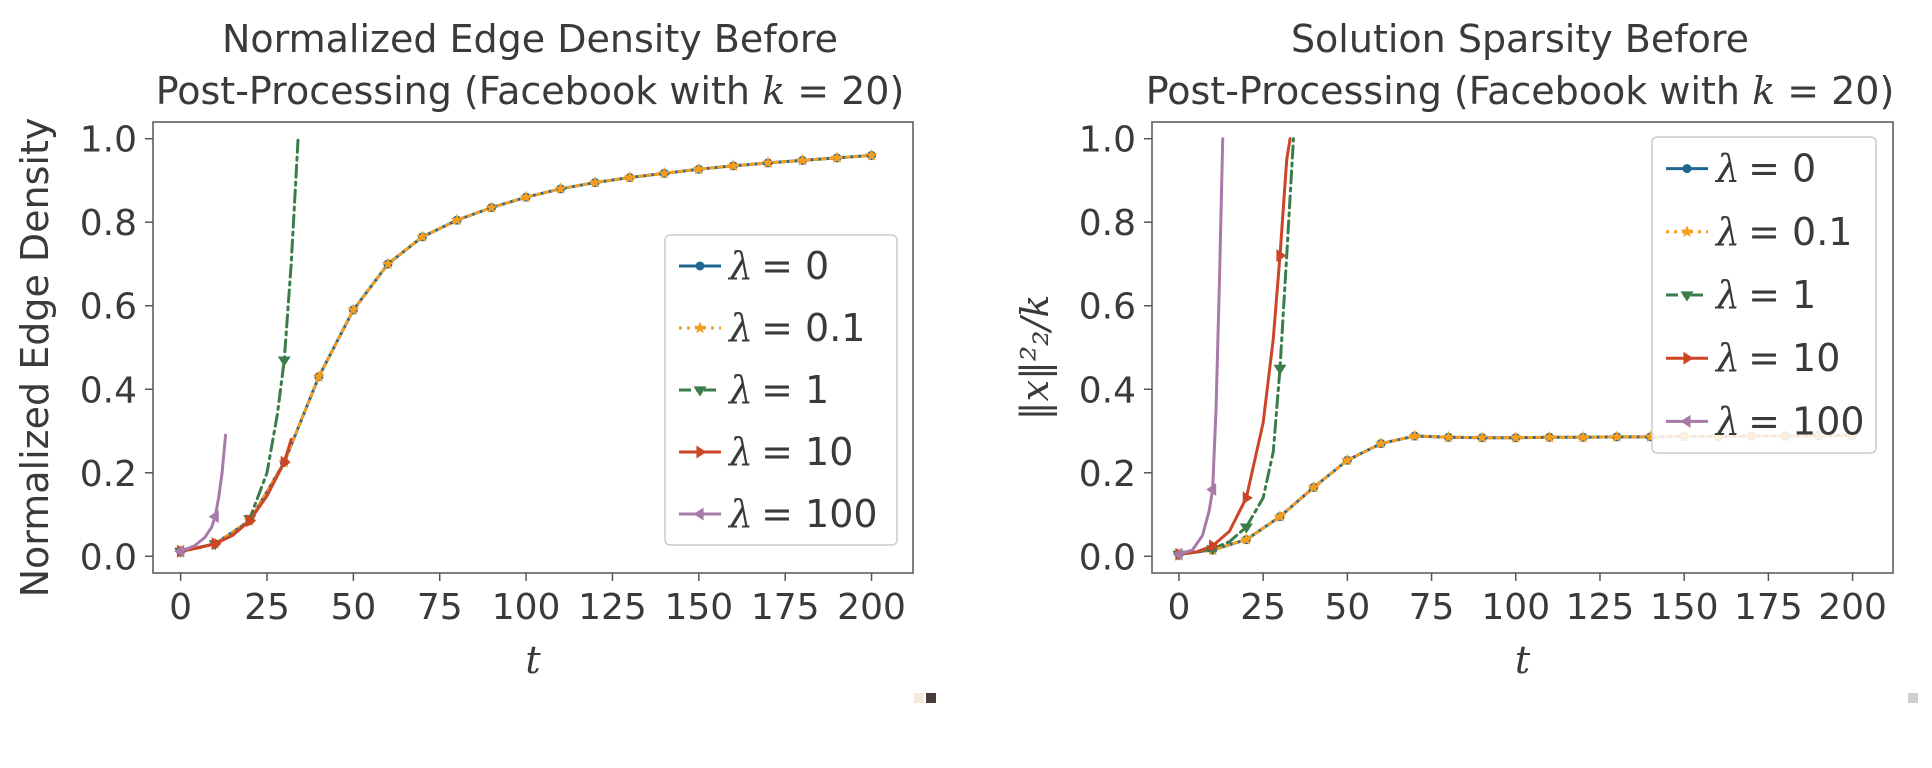 The height and width of the screenshot is (768, 1932). I want to click on x-tick-label: 0, so click(180, 607).